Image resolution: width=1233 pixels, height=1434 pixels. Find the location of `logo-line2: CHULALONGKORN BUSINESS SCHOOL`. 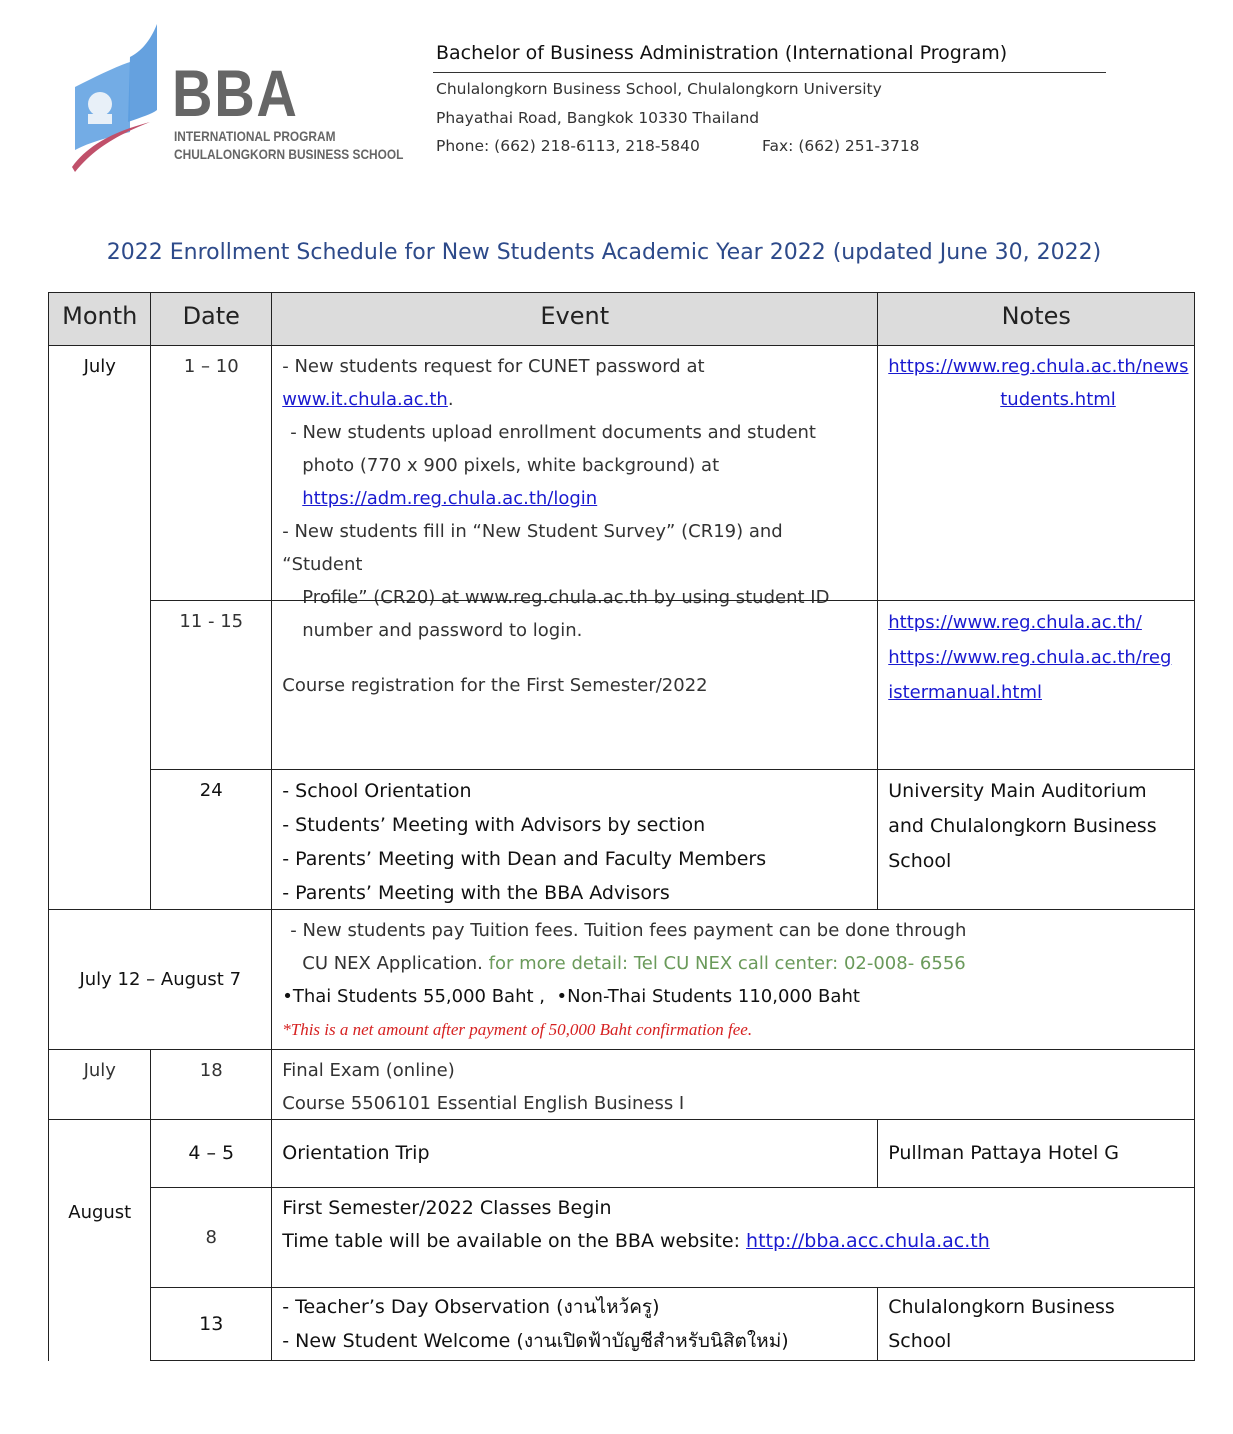

logo-line2: CHULALONGKORN BUSINESS SCHOOL is located at coordinates (289, 154).